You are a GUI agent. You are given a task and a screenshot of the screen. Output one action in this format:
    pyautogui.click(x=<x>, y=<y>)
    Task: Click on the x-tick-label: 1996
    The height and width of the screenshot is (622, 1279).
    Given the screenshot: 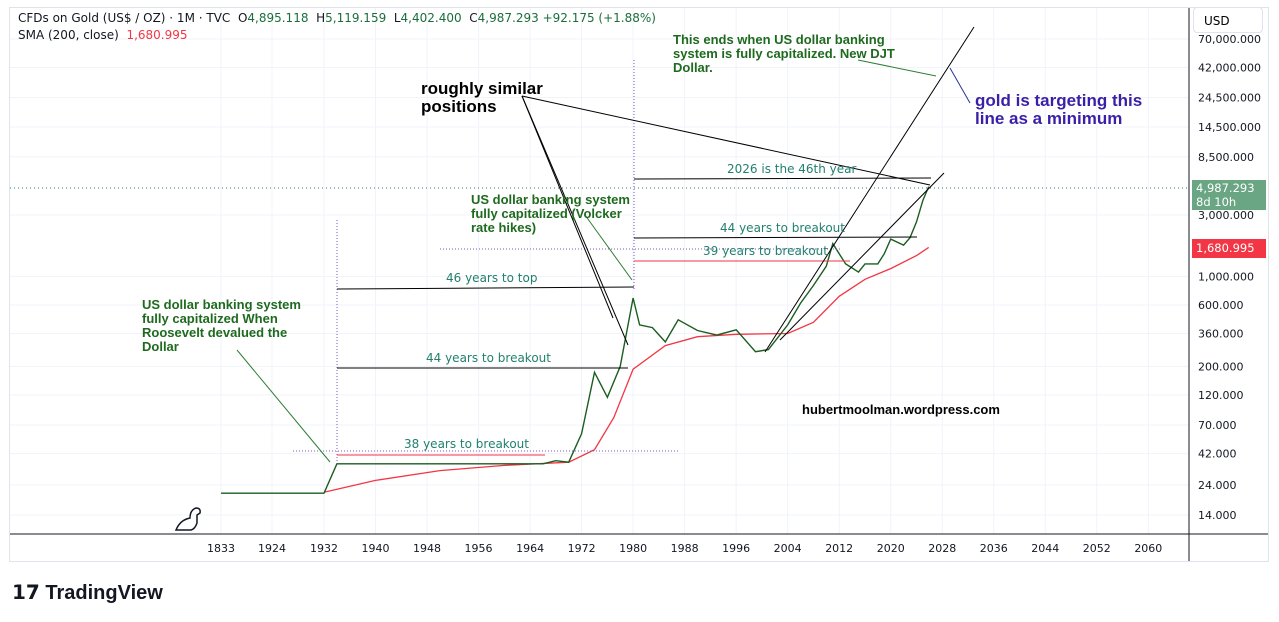 What is the action you would take?
    pyautogui.click(x=736, y=548)
    